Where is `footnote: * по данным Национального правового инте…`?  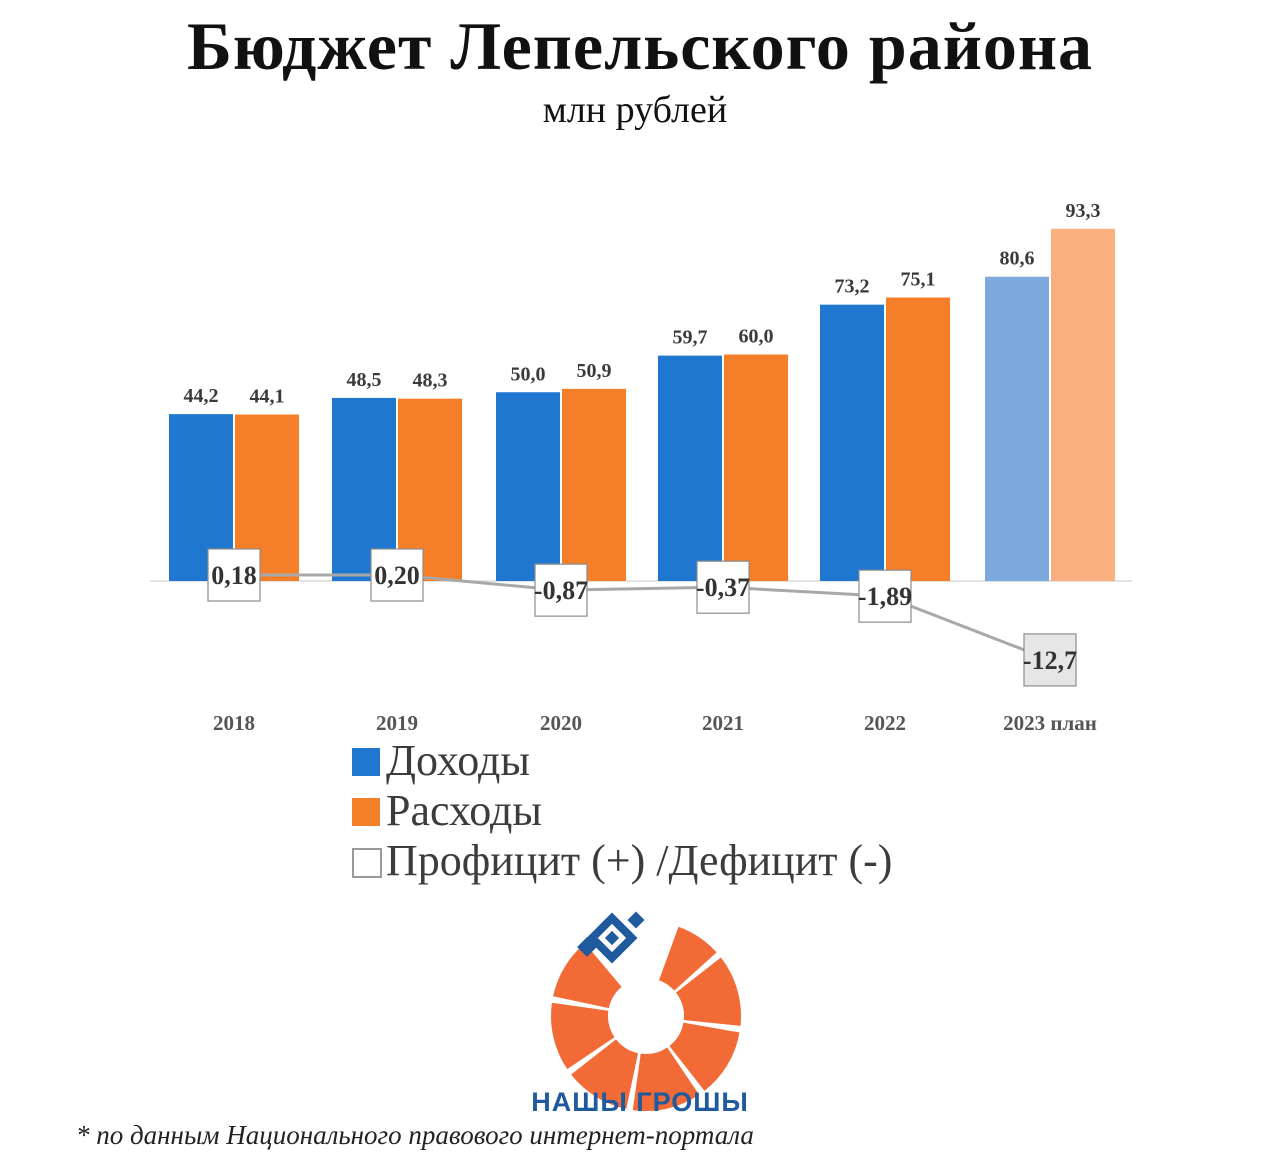 footnote: * по данным Национального правового инте… is located at coordinates (415, 1135).